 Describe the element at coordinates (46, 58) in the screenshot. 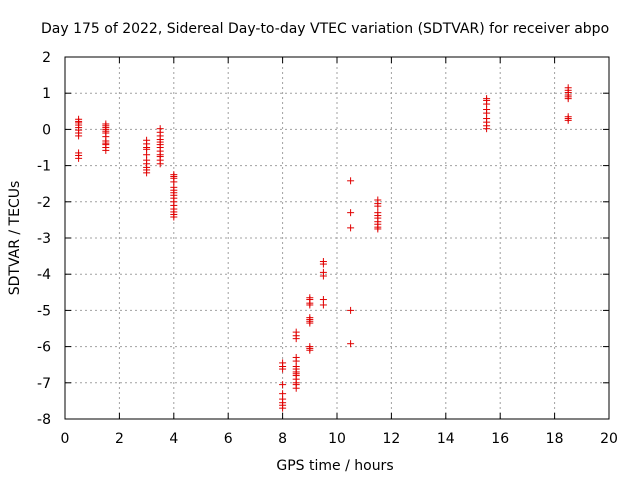

I see `y-tick-label: 2` at that location.